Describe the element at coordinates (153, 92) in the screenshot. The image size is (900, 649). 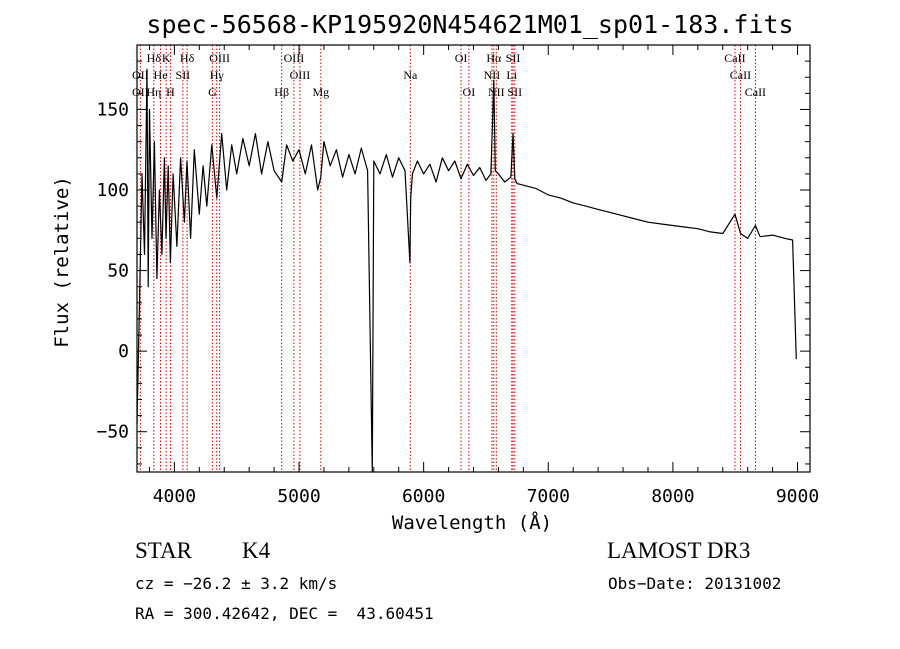
I see `line-label: Hη` at that location.